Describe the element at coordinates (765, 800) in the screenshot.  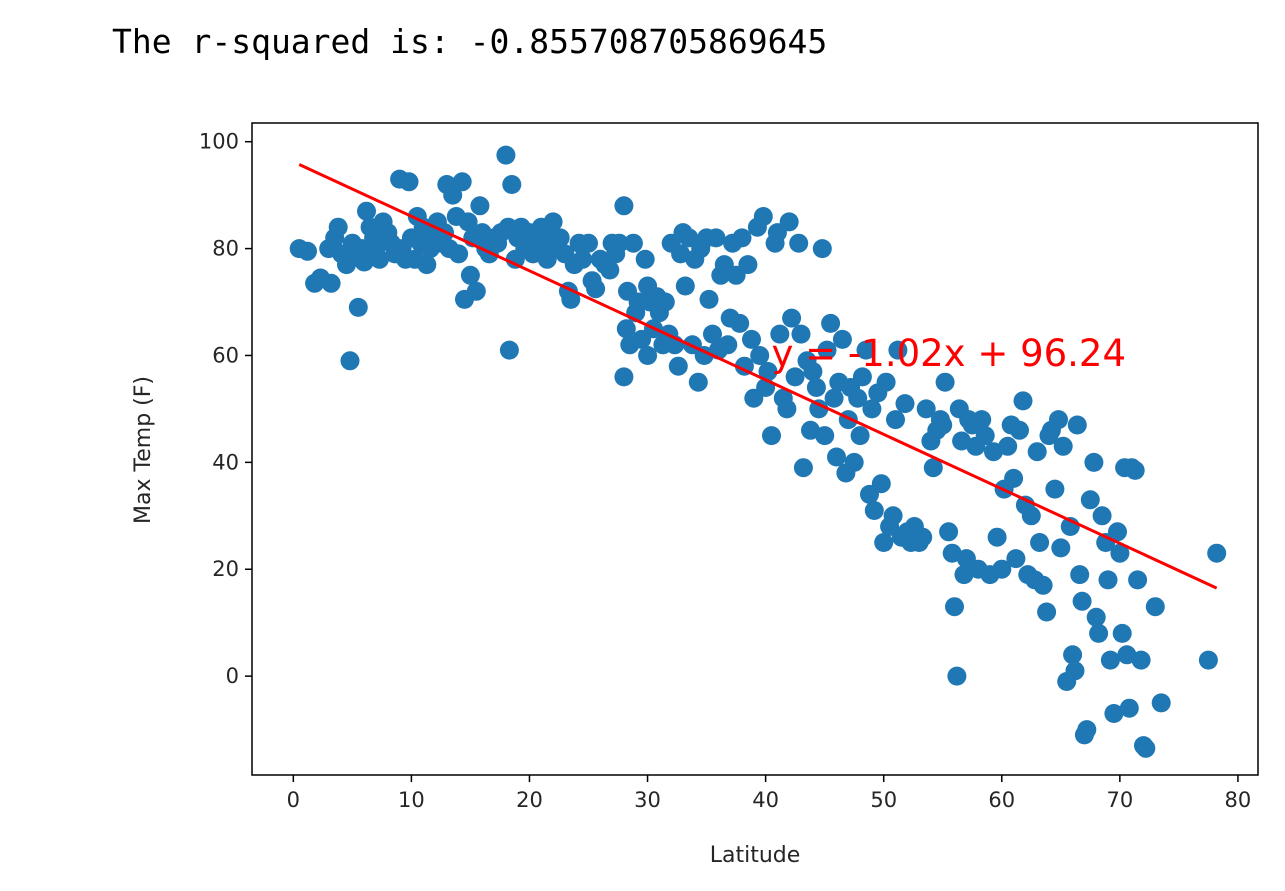
I see `x-tick-label: 40` at that location.